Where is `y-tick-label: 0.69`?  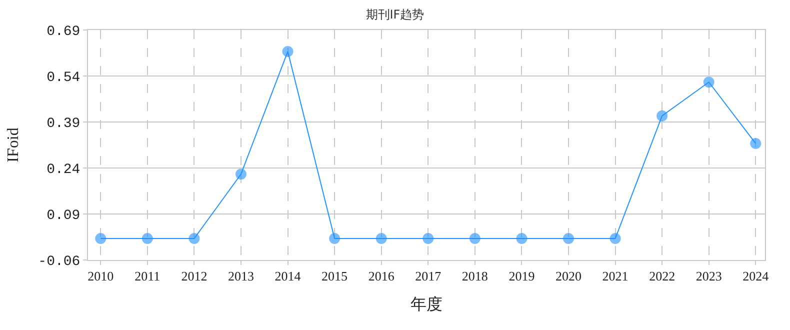 y-tick-label: 0.69 is located at coordinates (63, 32).